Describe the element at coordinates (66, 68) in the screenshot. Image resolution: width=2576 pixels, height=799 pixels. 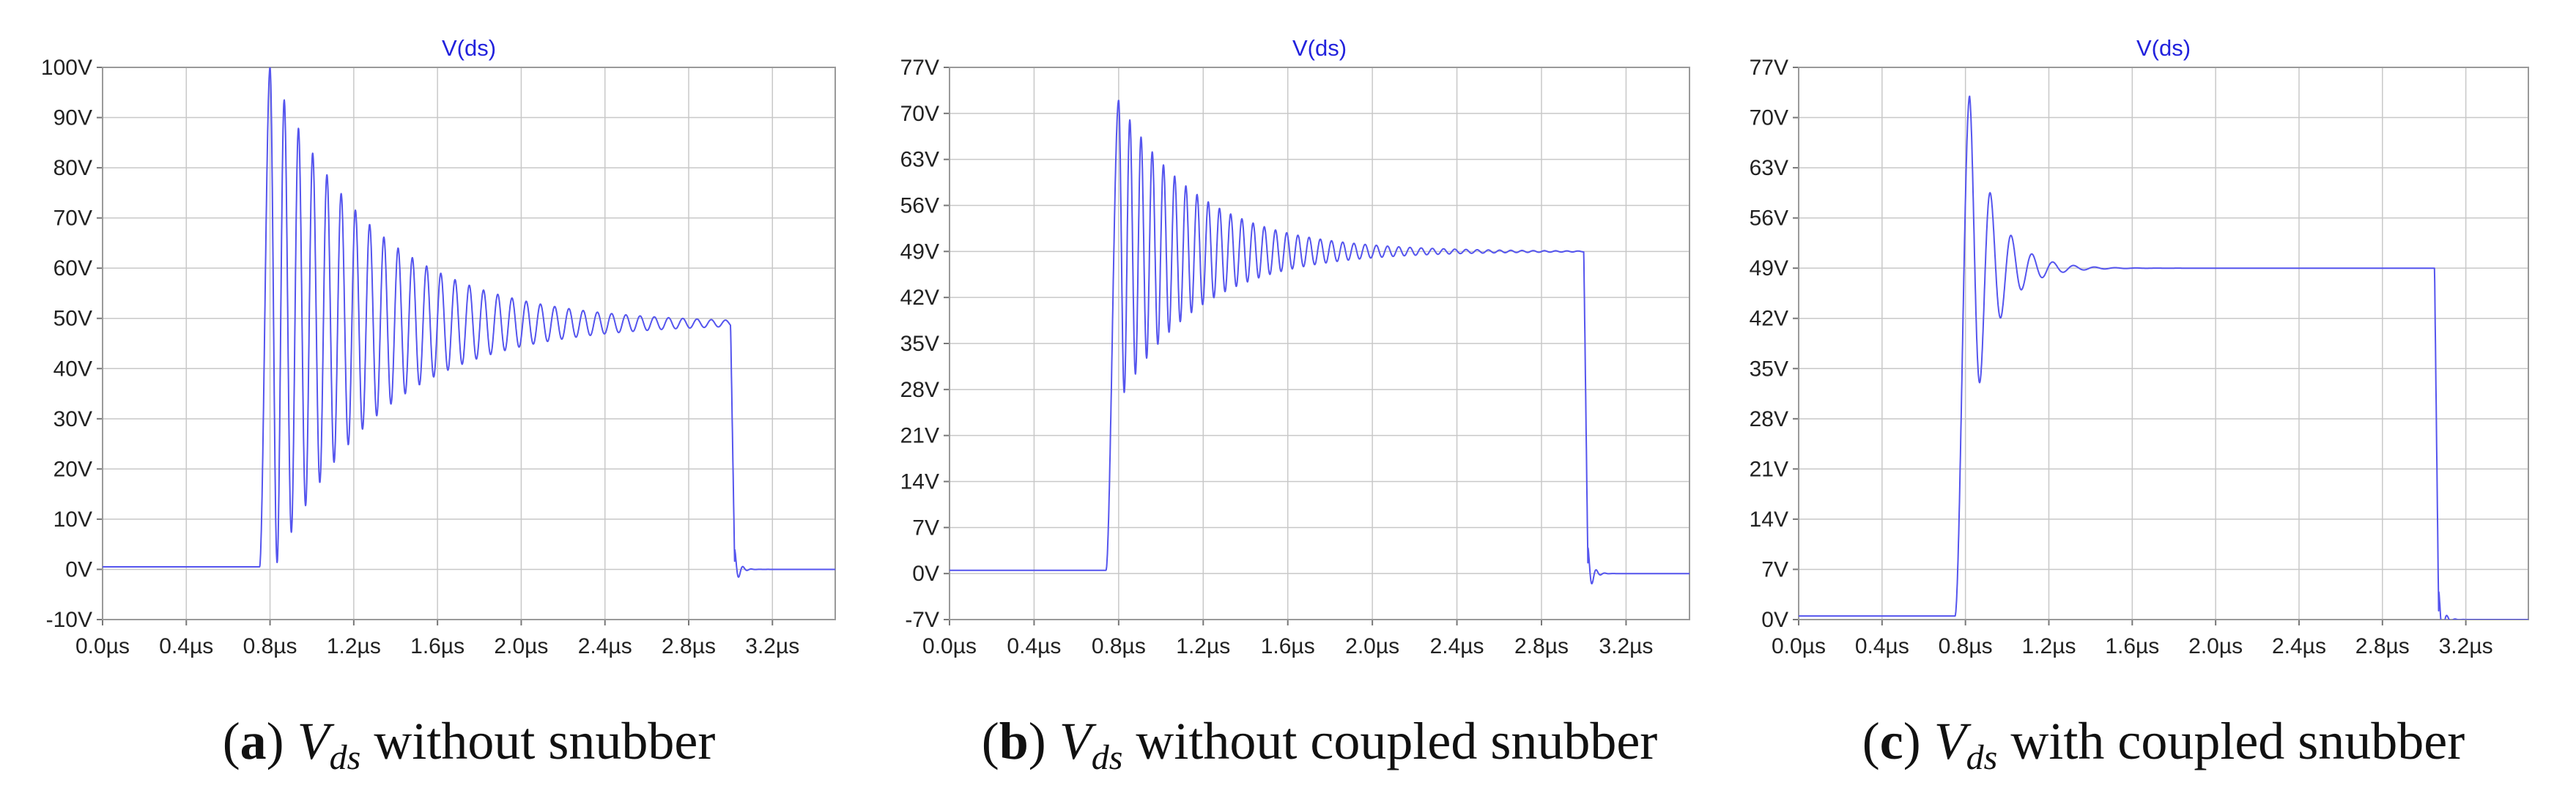
I see `y-tick-label: 100V` at that location.